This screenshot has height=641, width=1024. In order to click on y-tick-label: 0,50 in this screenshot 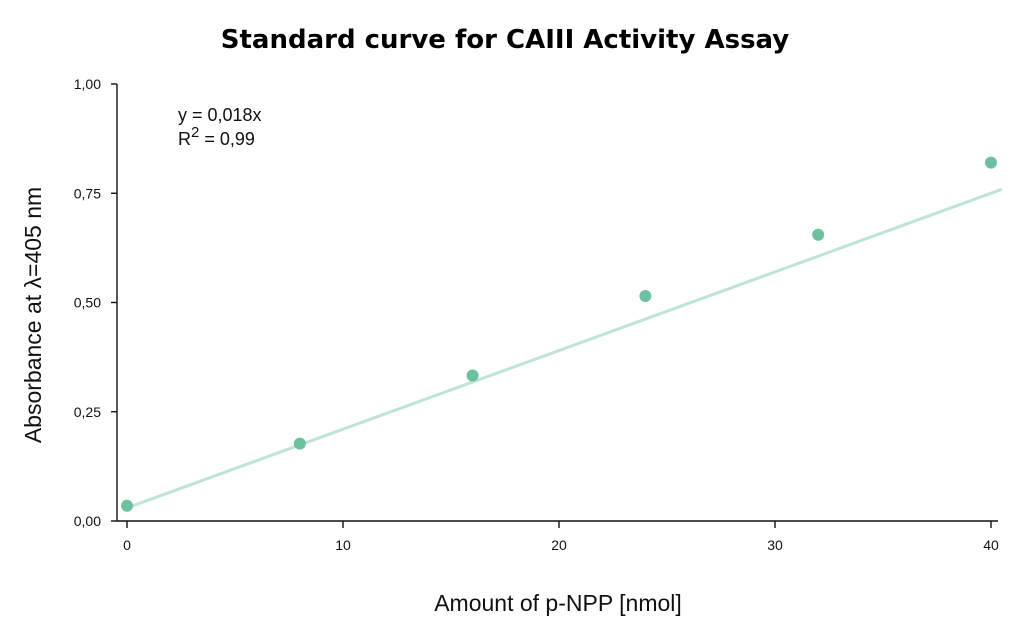, I will do `click(87, 303)`.